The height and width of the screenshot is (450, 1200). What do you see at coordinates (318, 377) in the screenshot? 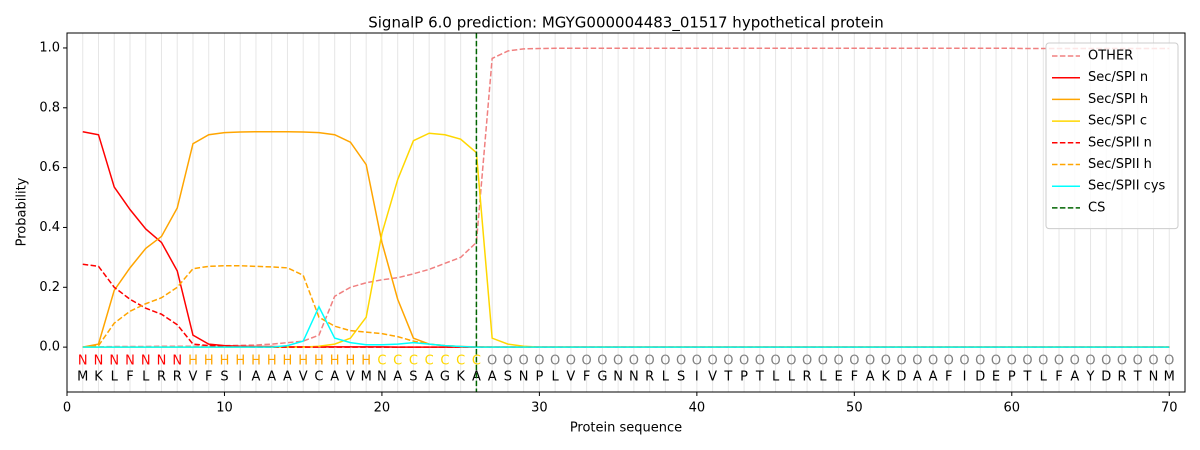
I see `residue-label: C` at bounding box center [318, 377].